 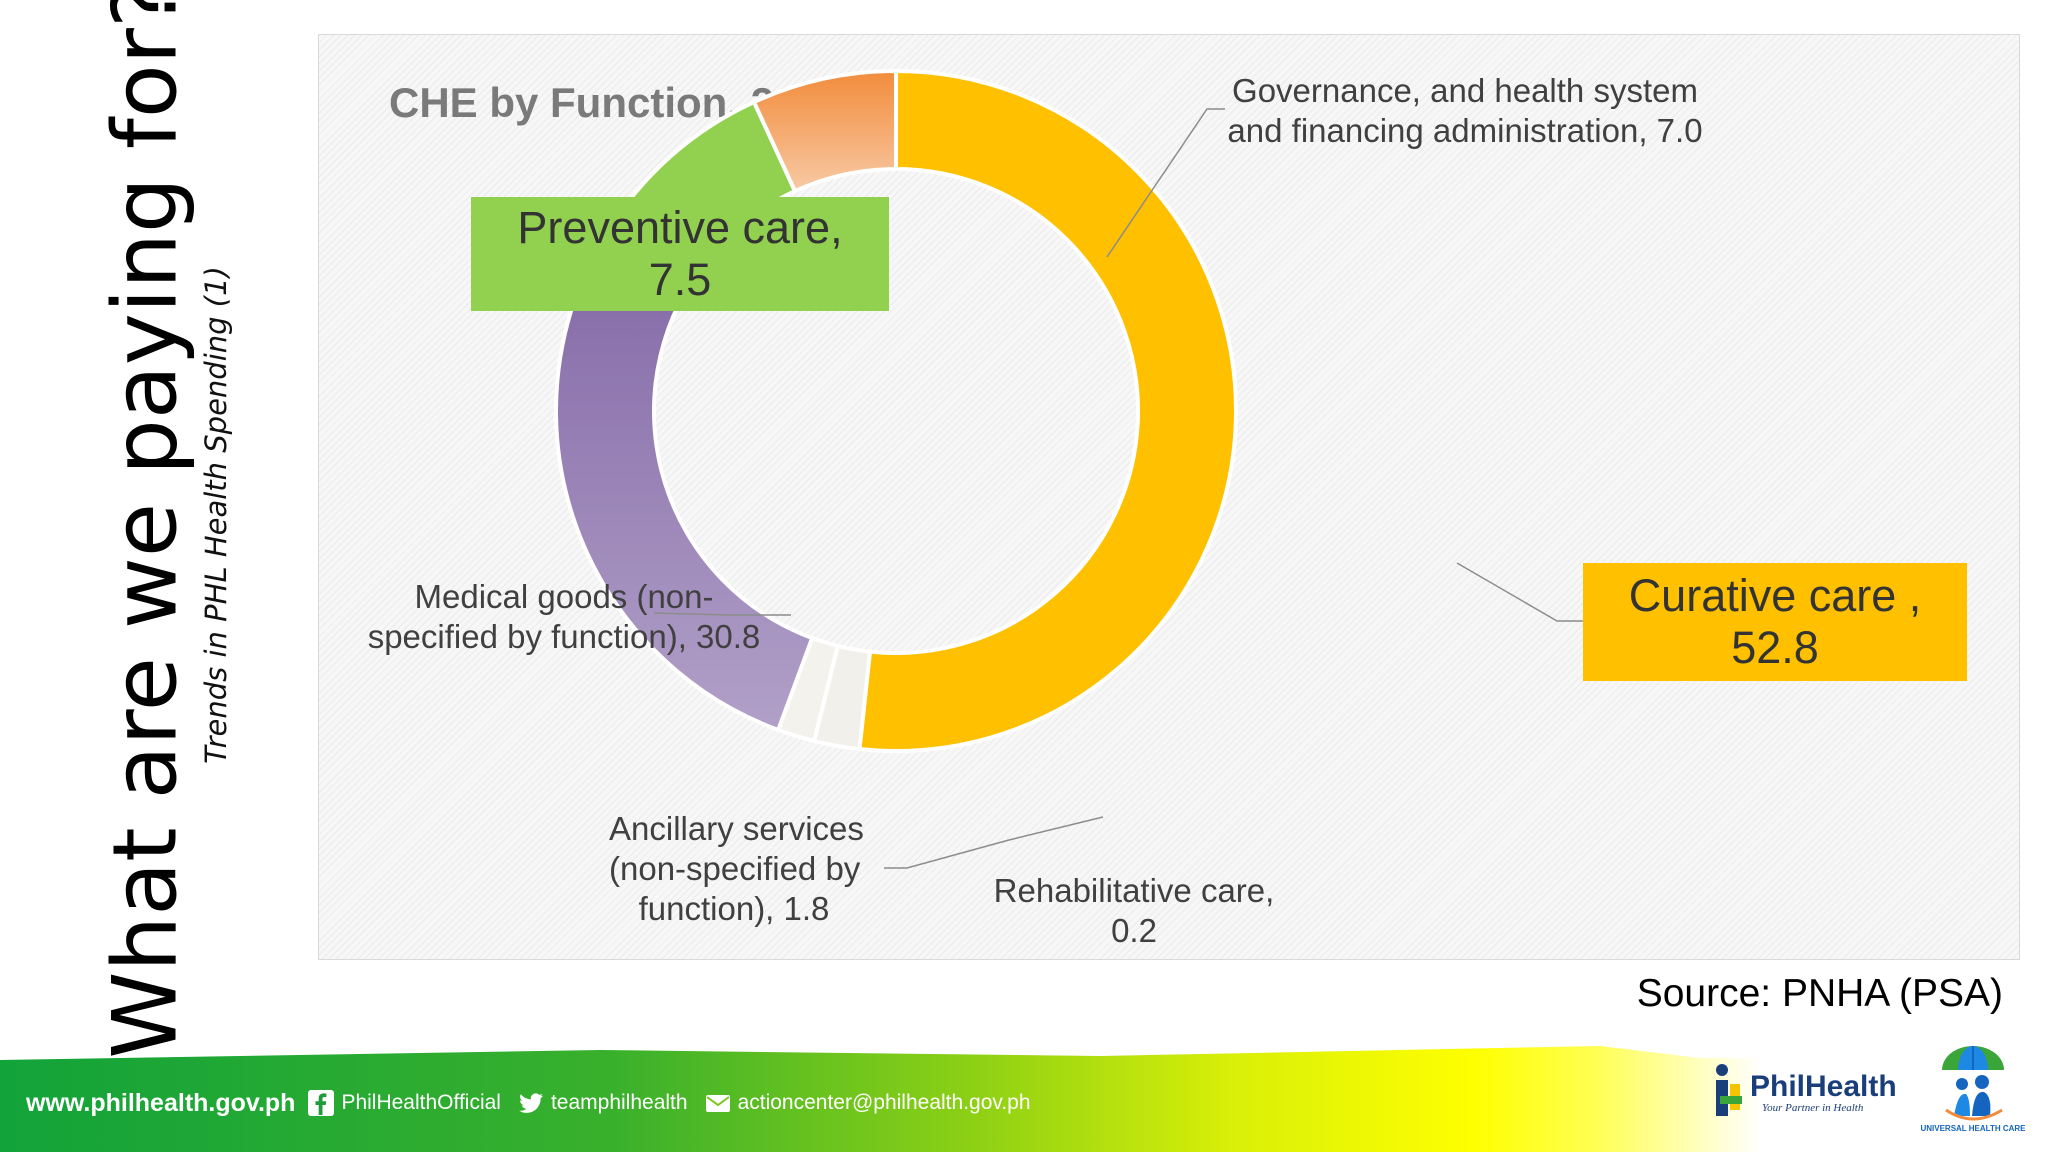 I want to click on label-curative-line2: 52.8, so click(x=1775, y=647).